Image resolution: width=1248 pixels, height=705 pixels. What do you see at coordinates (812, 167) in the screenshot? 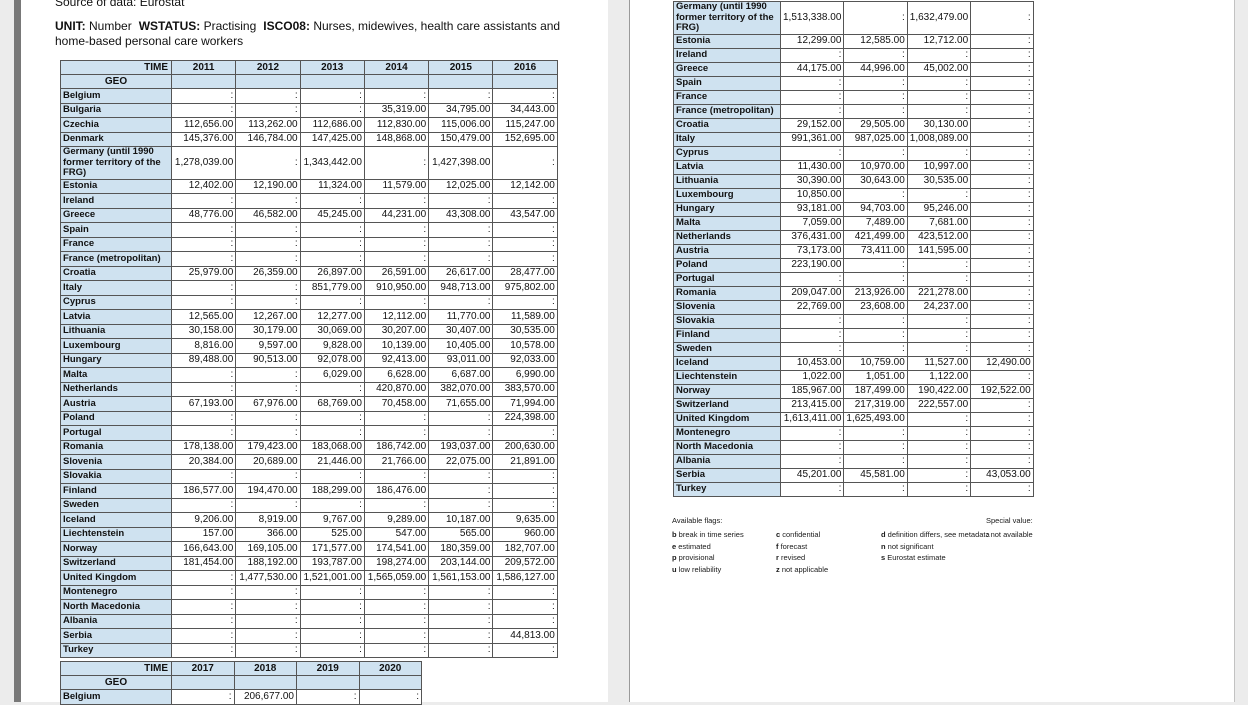
I see `value-cell: 11,430.00` at bounding box center [812, 167].